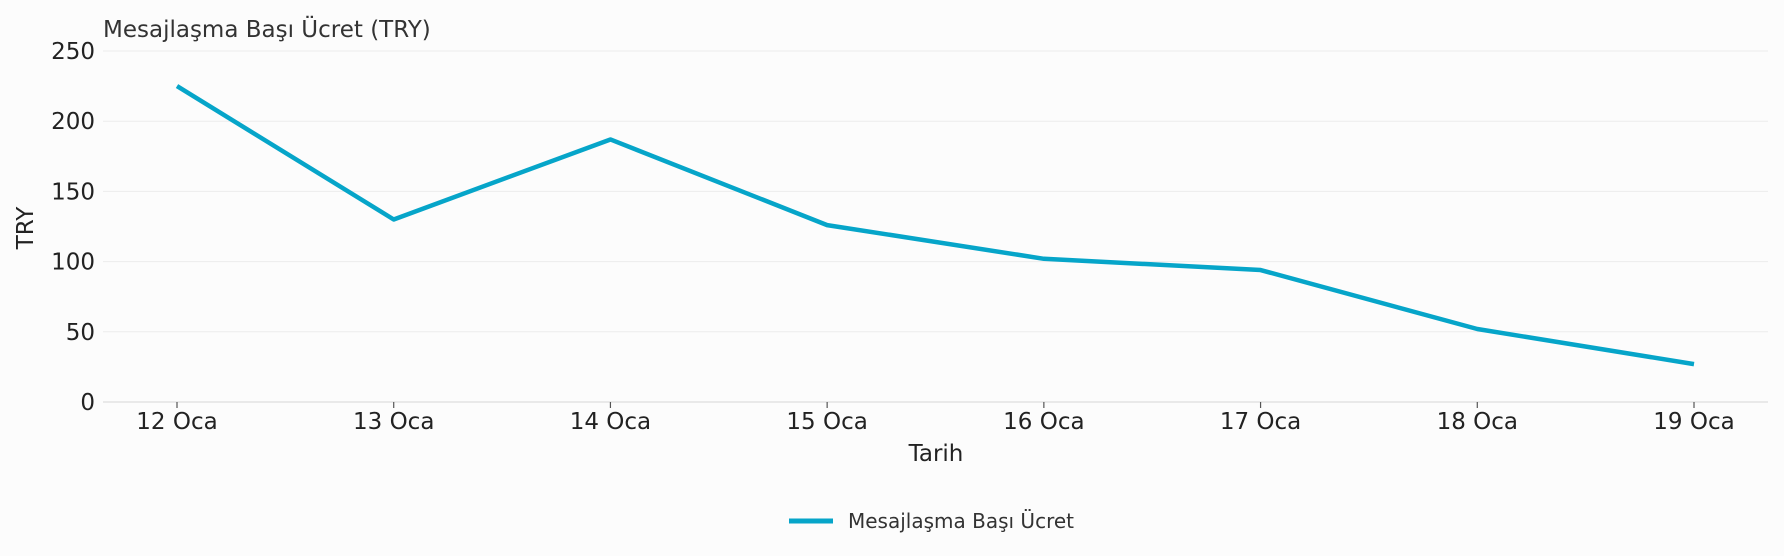  I want to click on legend-label: Mesajlaşma Başı Ücret, so click(961, 521).